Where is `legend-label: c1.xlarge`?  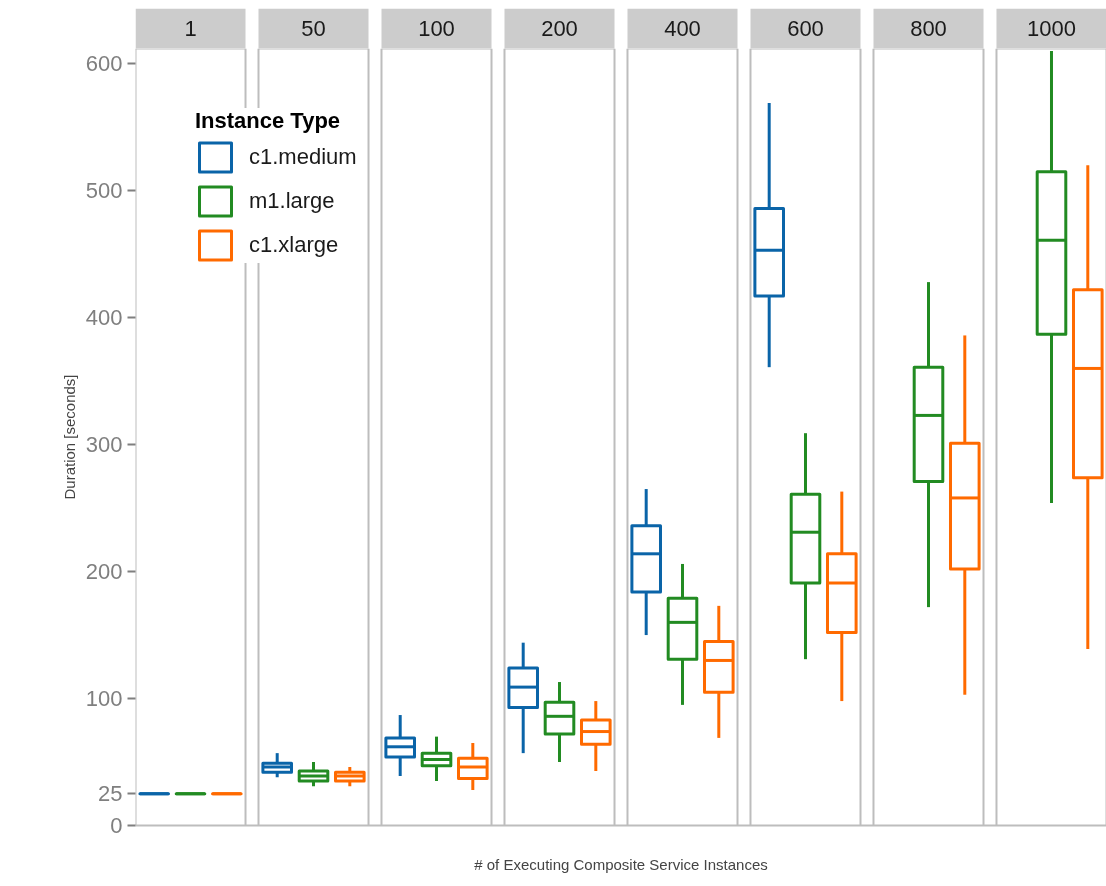 legend-label: c1.xlarge is located at coordinates (294, 245).